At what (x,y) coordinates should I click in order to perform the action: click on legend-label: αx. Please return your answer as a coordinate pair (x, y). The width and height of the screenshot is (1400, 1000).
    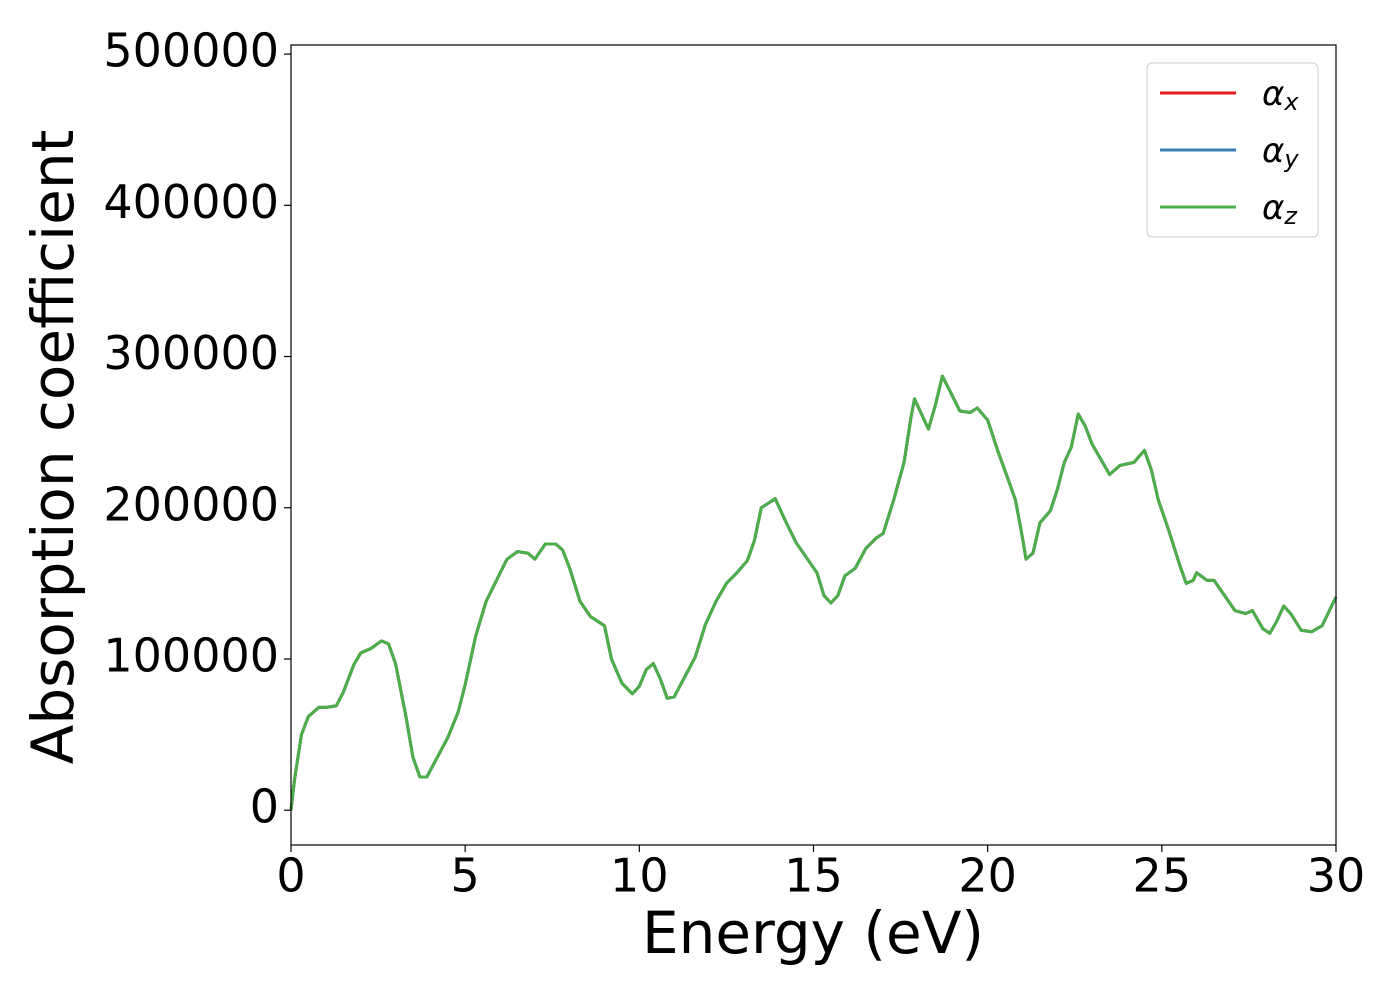
    Looking at the image, I should click on (1280, 95).